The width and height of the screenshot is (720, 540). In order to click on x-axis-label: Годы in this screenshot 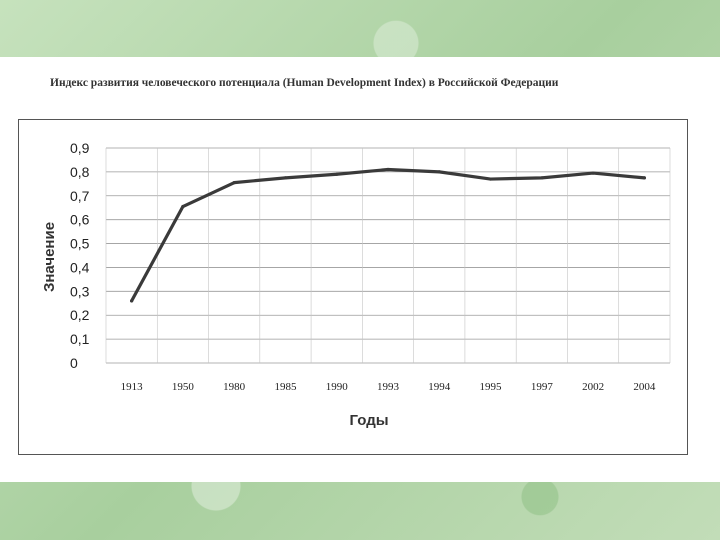, I will do `click(368, 420)`.